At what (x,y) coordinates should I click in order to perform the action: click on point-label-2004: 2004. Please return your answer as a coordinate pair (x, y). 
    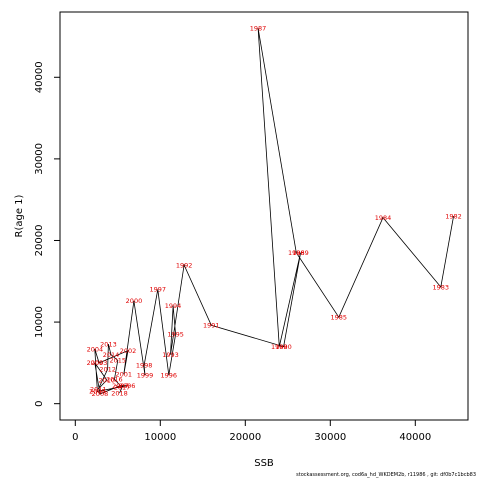
    Looking at the image, I should click on (95, 349).